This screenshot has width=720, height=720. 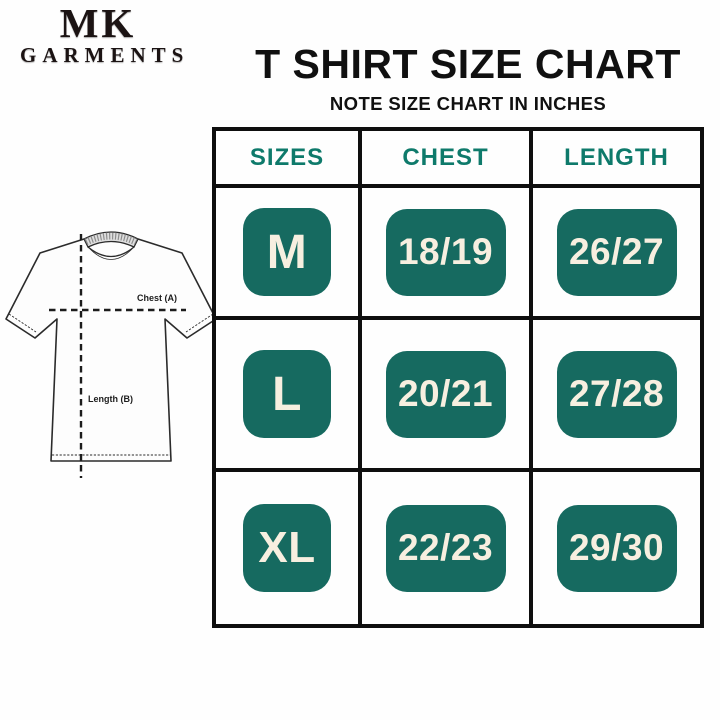 I want to click on chest-value-m: 18/19, so click(x=445, y=252).